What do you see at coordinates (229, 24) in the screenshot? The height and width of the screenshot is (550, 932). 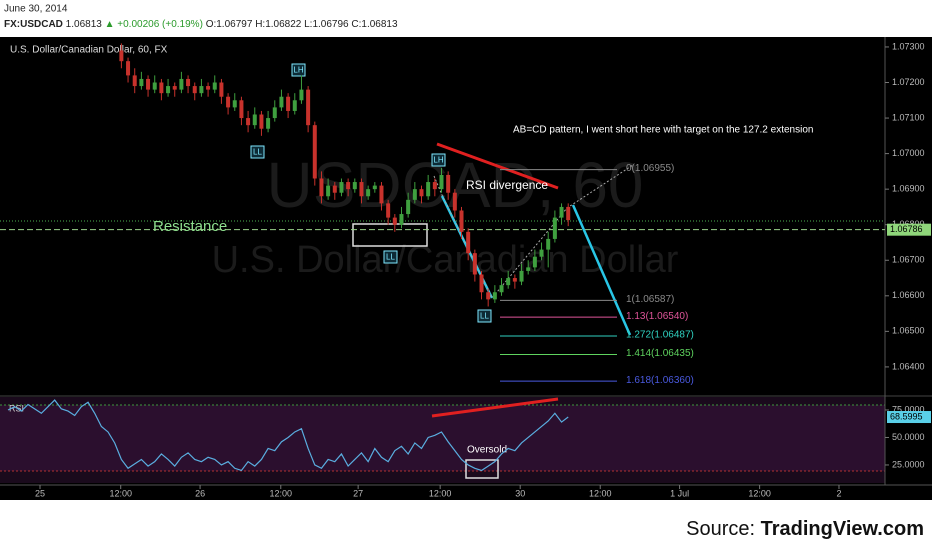 I see `open: O:1.06797` at bounding box center [229, 24].